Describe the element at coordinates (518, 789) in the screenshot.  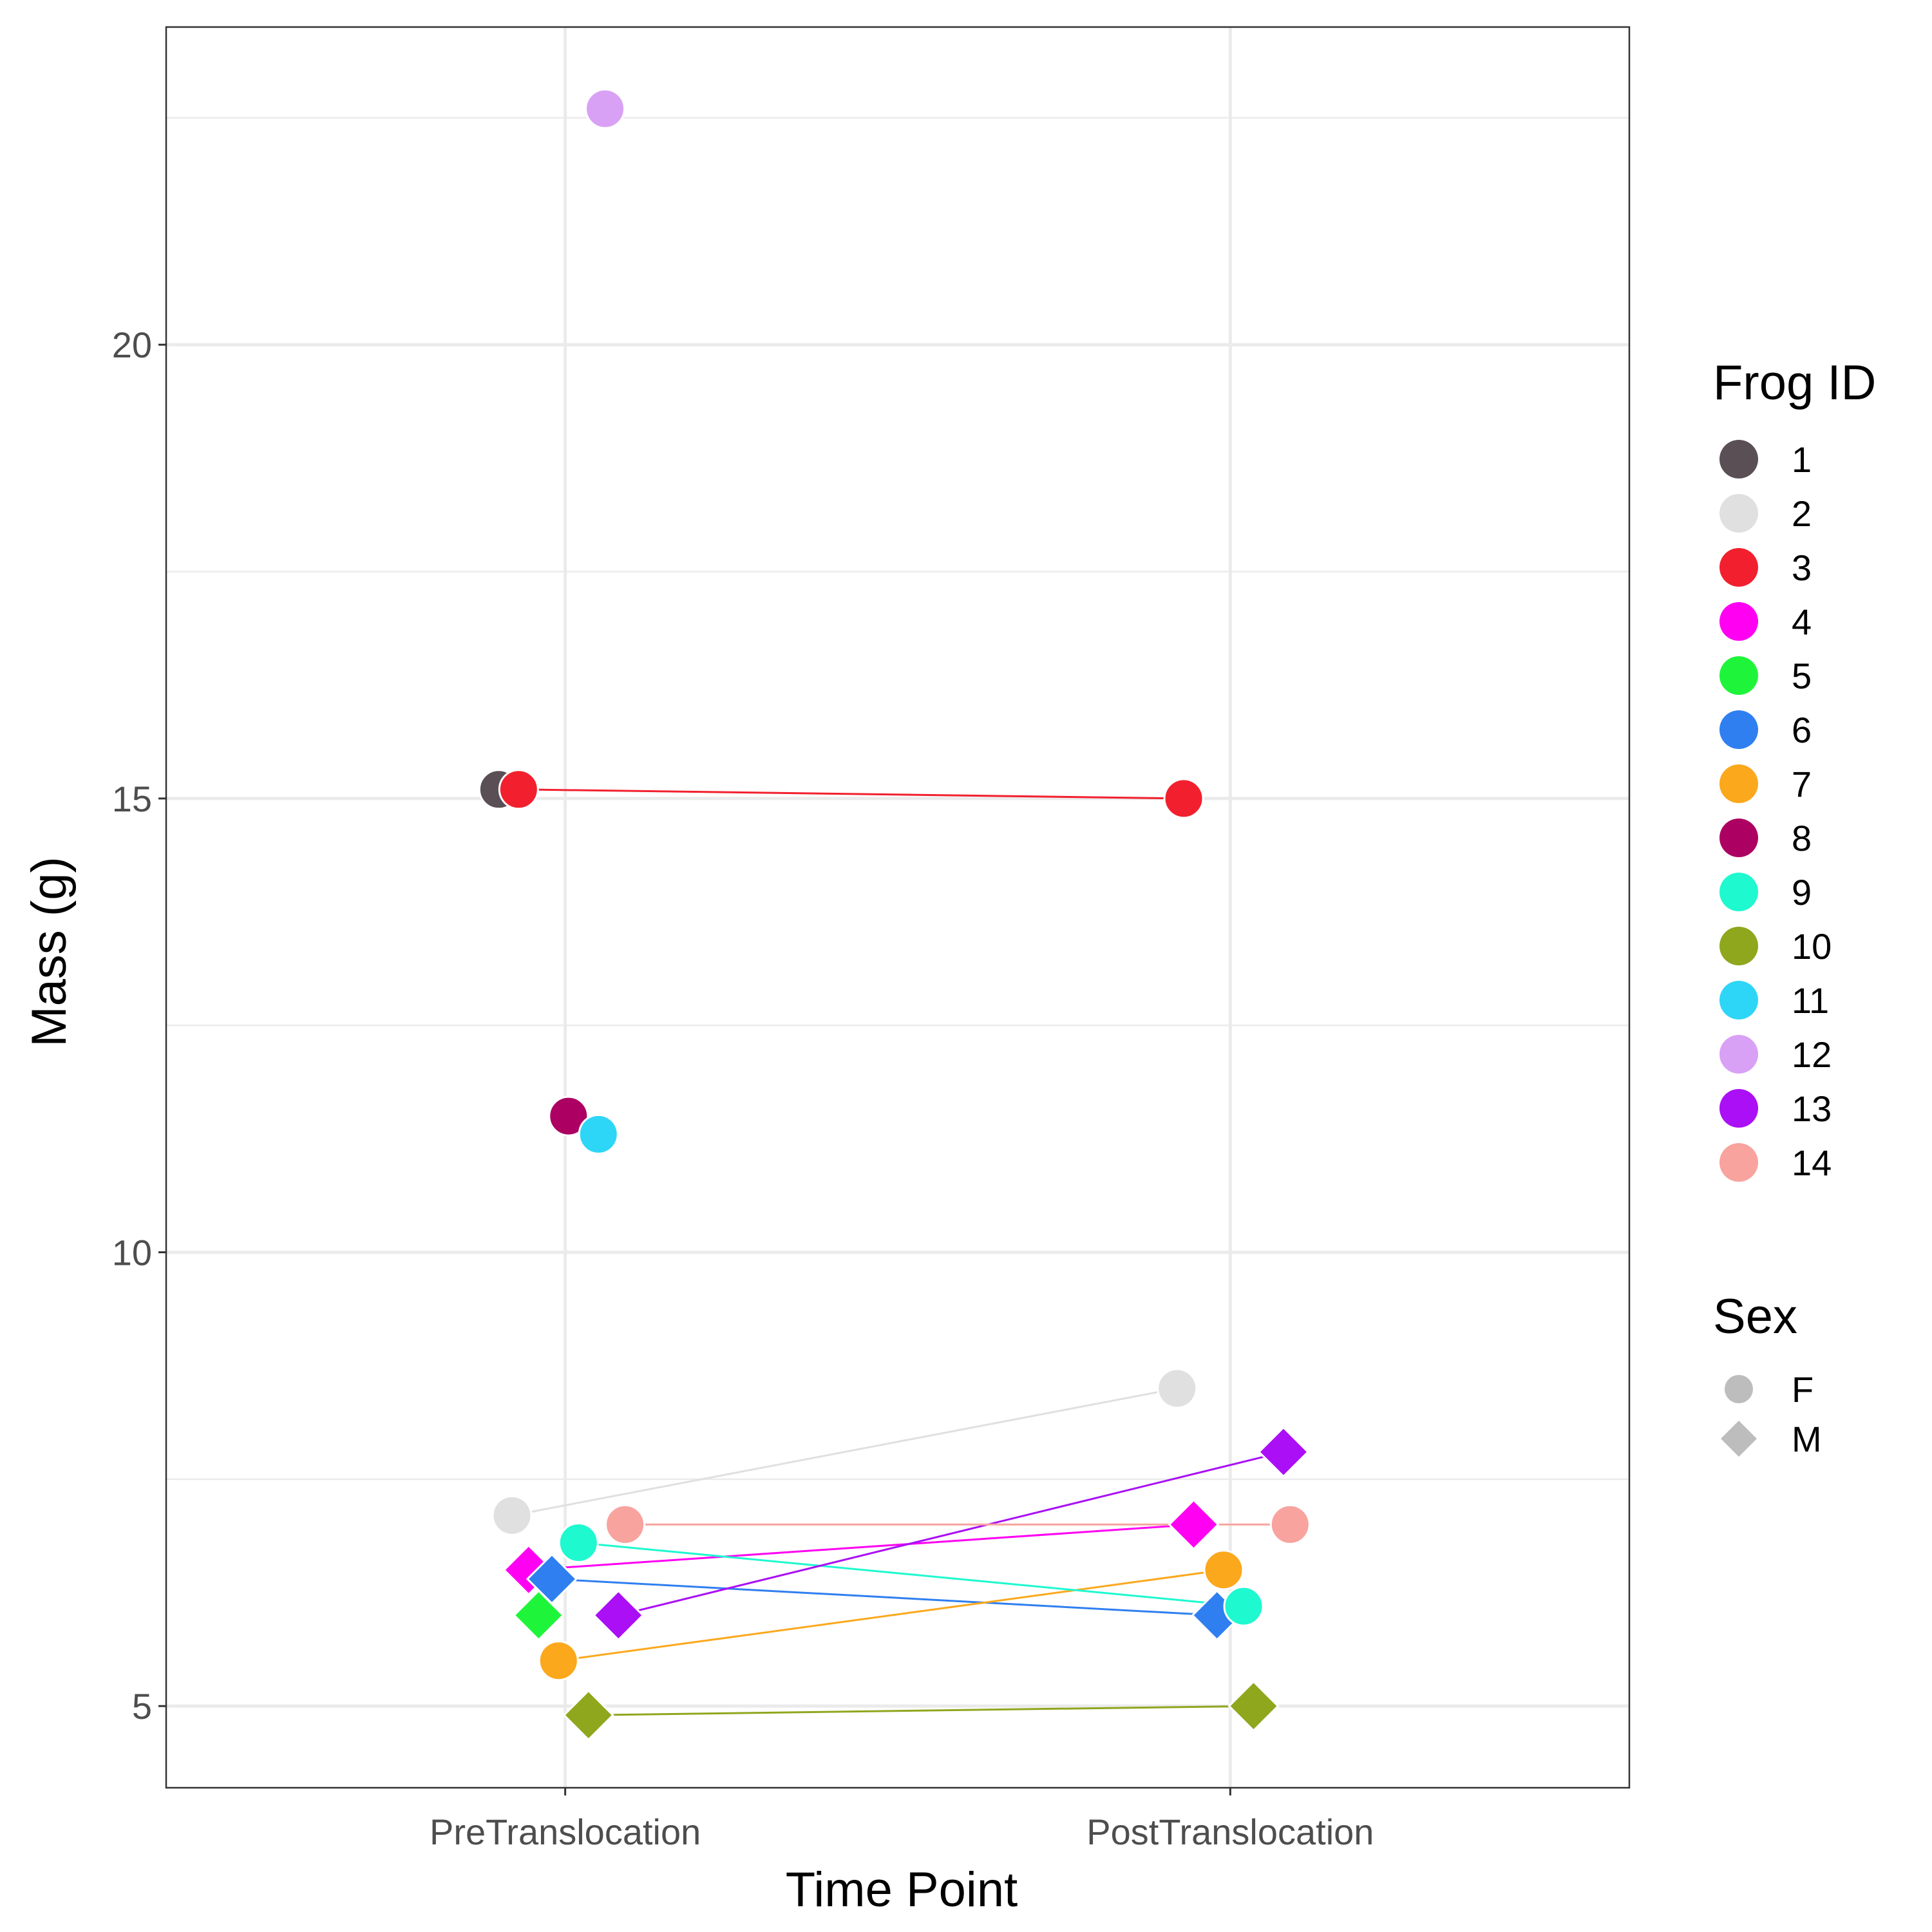
I see `point-frog-3-pre` at that location.